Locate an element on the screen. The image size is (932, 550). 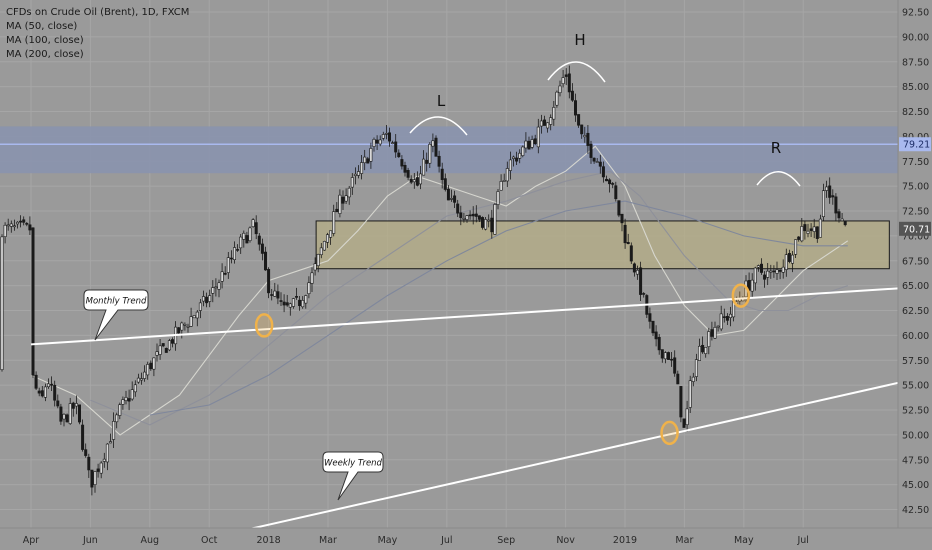
highlight-marker is located at coordinates (264, 325).